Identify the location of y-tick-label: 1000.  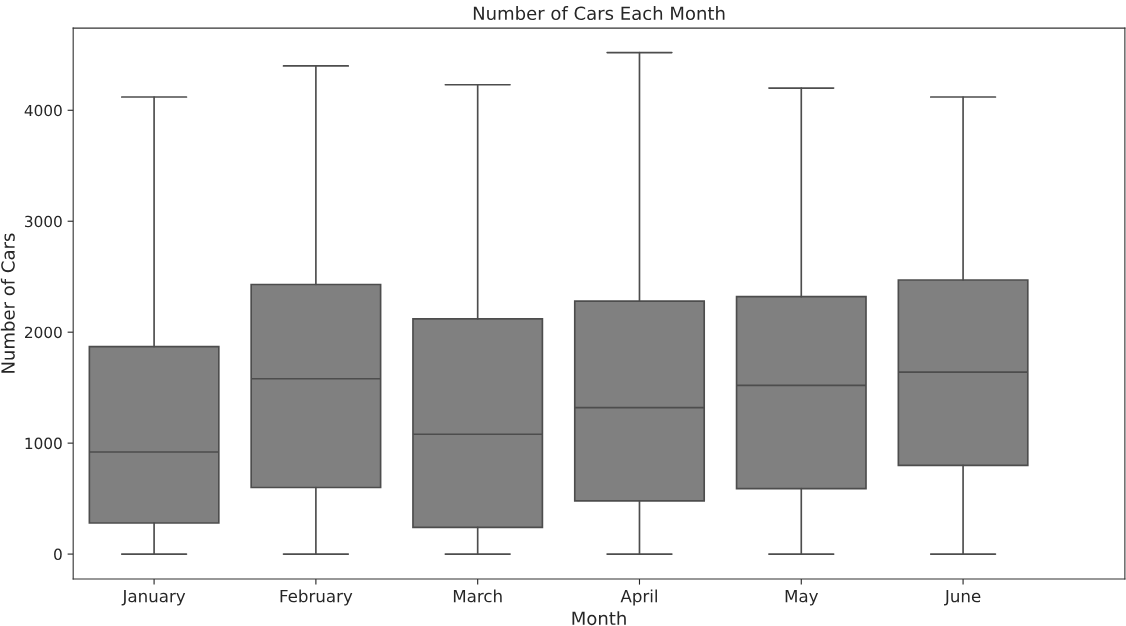
(43, 443).